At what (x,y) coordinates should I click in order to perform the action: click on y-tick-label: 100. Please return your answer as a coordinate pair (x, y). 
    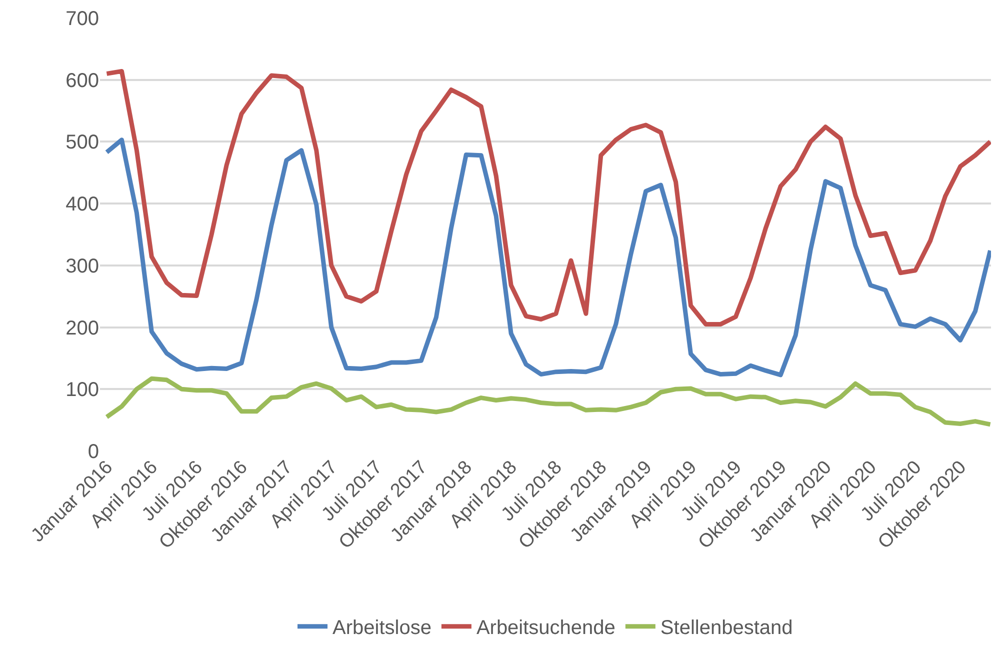
    Looking at the image, I should click on (82, 390).